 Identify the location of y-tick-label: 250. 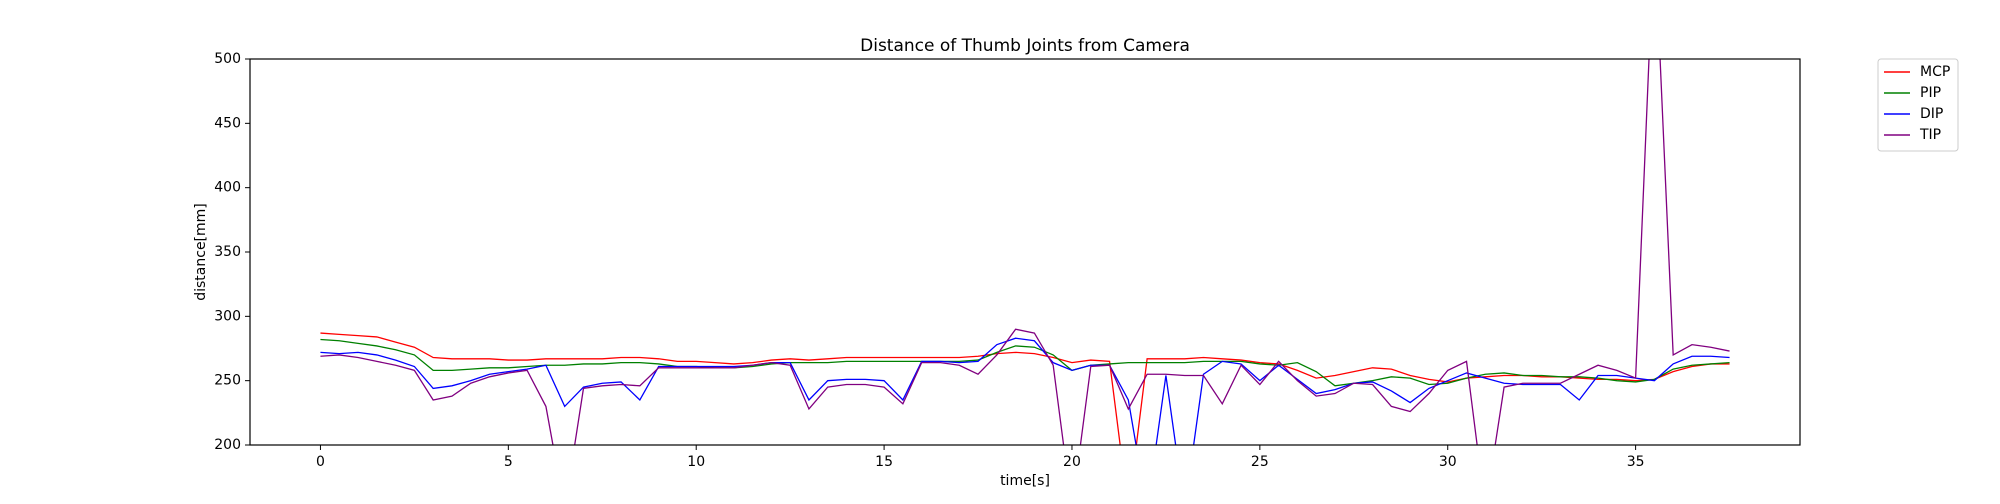
(227, 381).